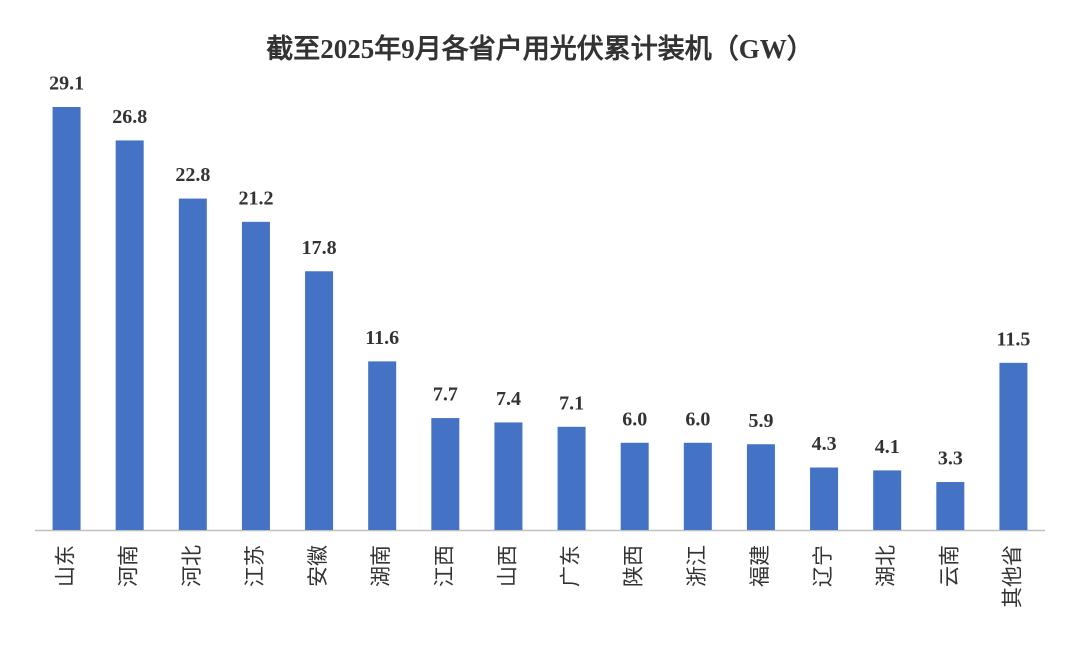 The image size is (1080, 648). Describe the element at coordinates (318, 566) in the screenshot. I see `x-tick-label: 安徽` at that location.